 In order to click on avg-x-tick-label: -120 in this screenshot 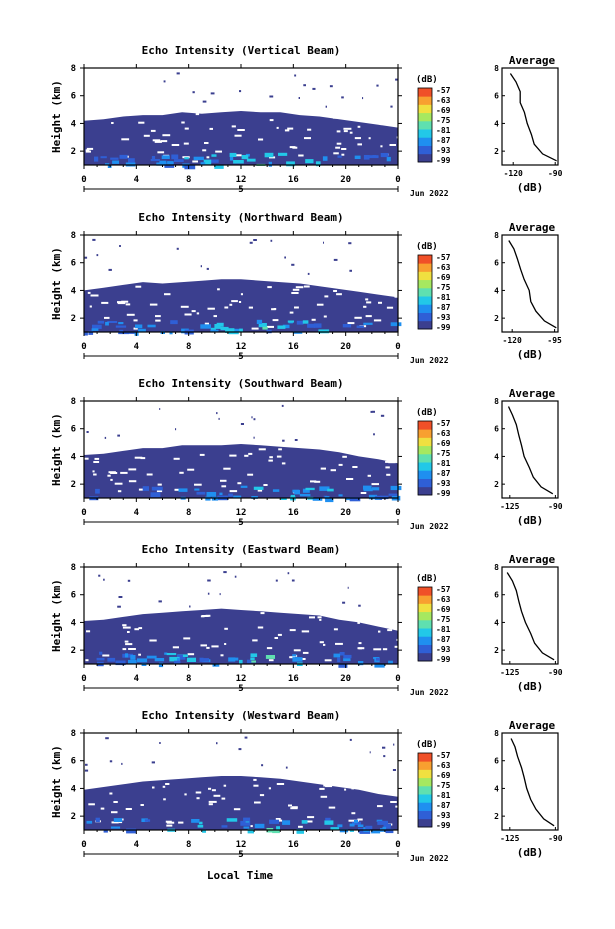, I will do `click(512, 340)`.